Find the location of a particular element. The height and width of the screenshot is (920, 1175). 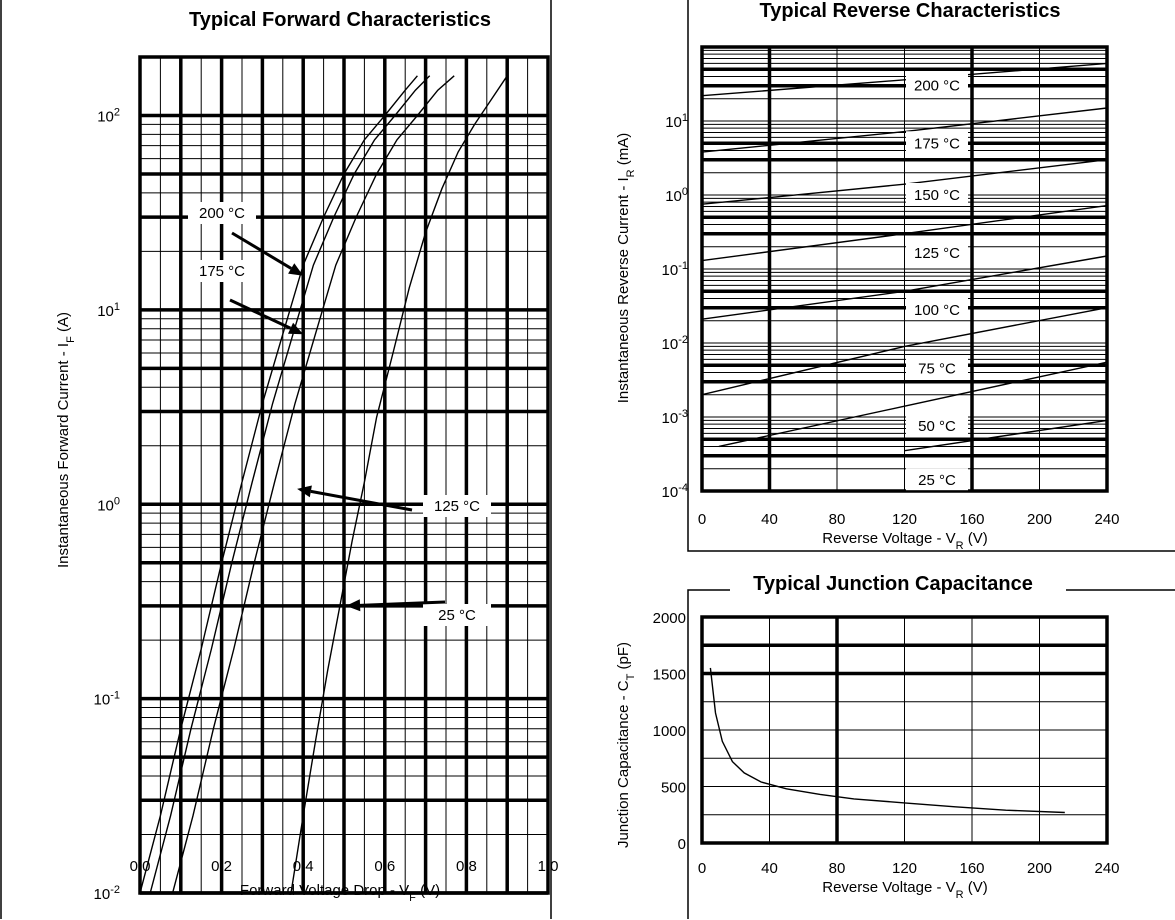

x-tick-label: 1.0 is located at coordinates (548, 866).